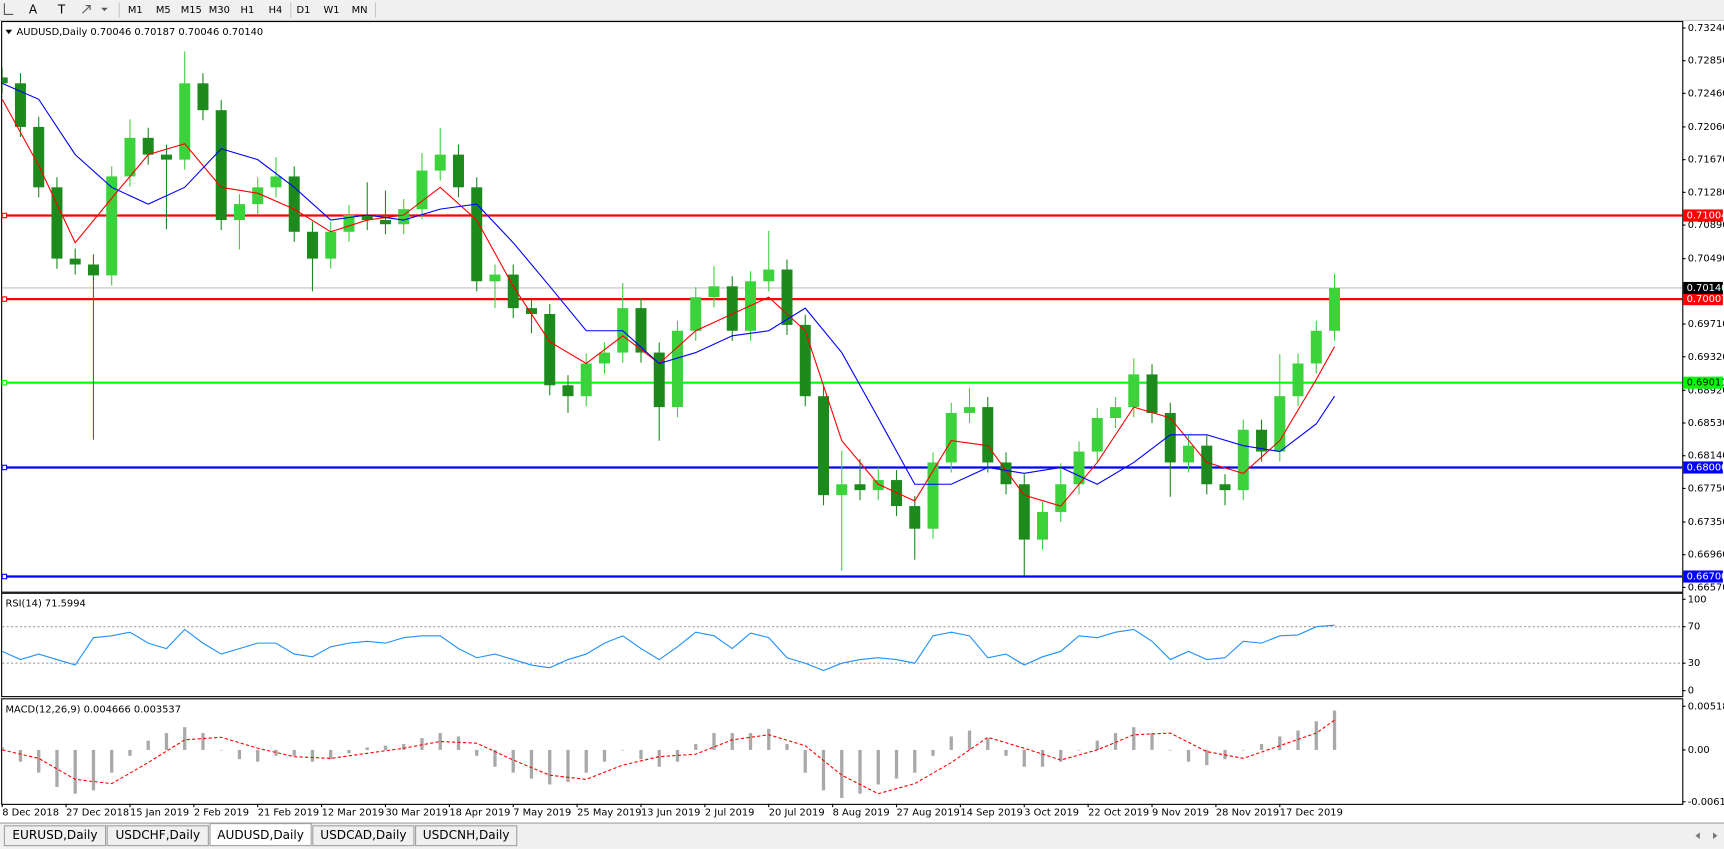 The image size is (1724, 849). I want to click on price-label: 0.70140, so click(1705, 288).